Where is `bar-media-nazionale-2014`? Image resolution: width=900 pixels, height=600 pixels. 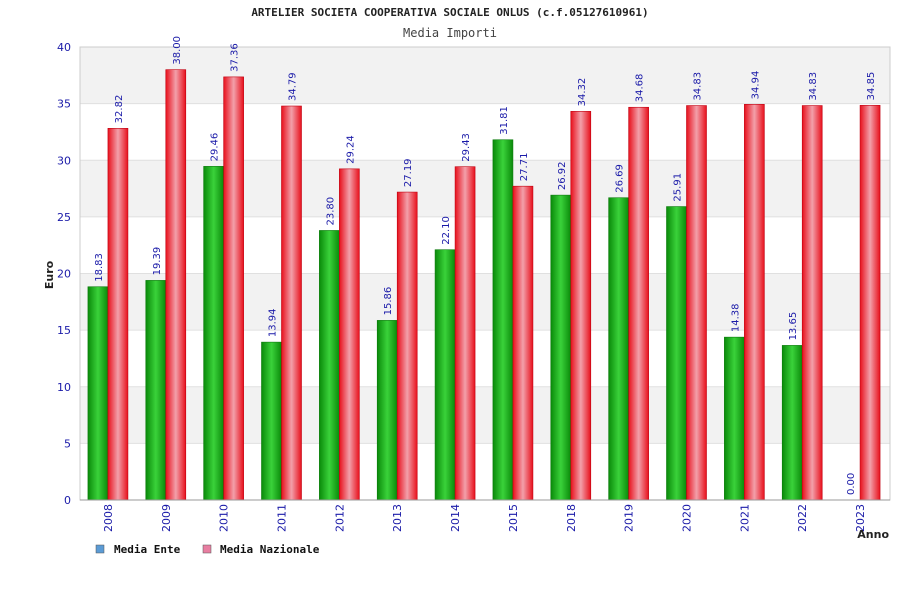
bar-media-nazionale-2014 is located at coordinates (465, 333).